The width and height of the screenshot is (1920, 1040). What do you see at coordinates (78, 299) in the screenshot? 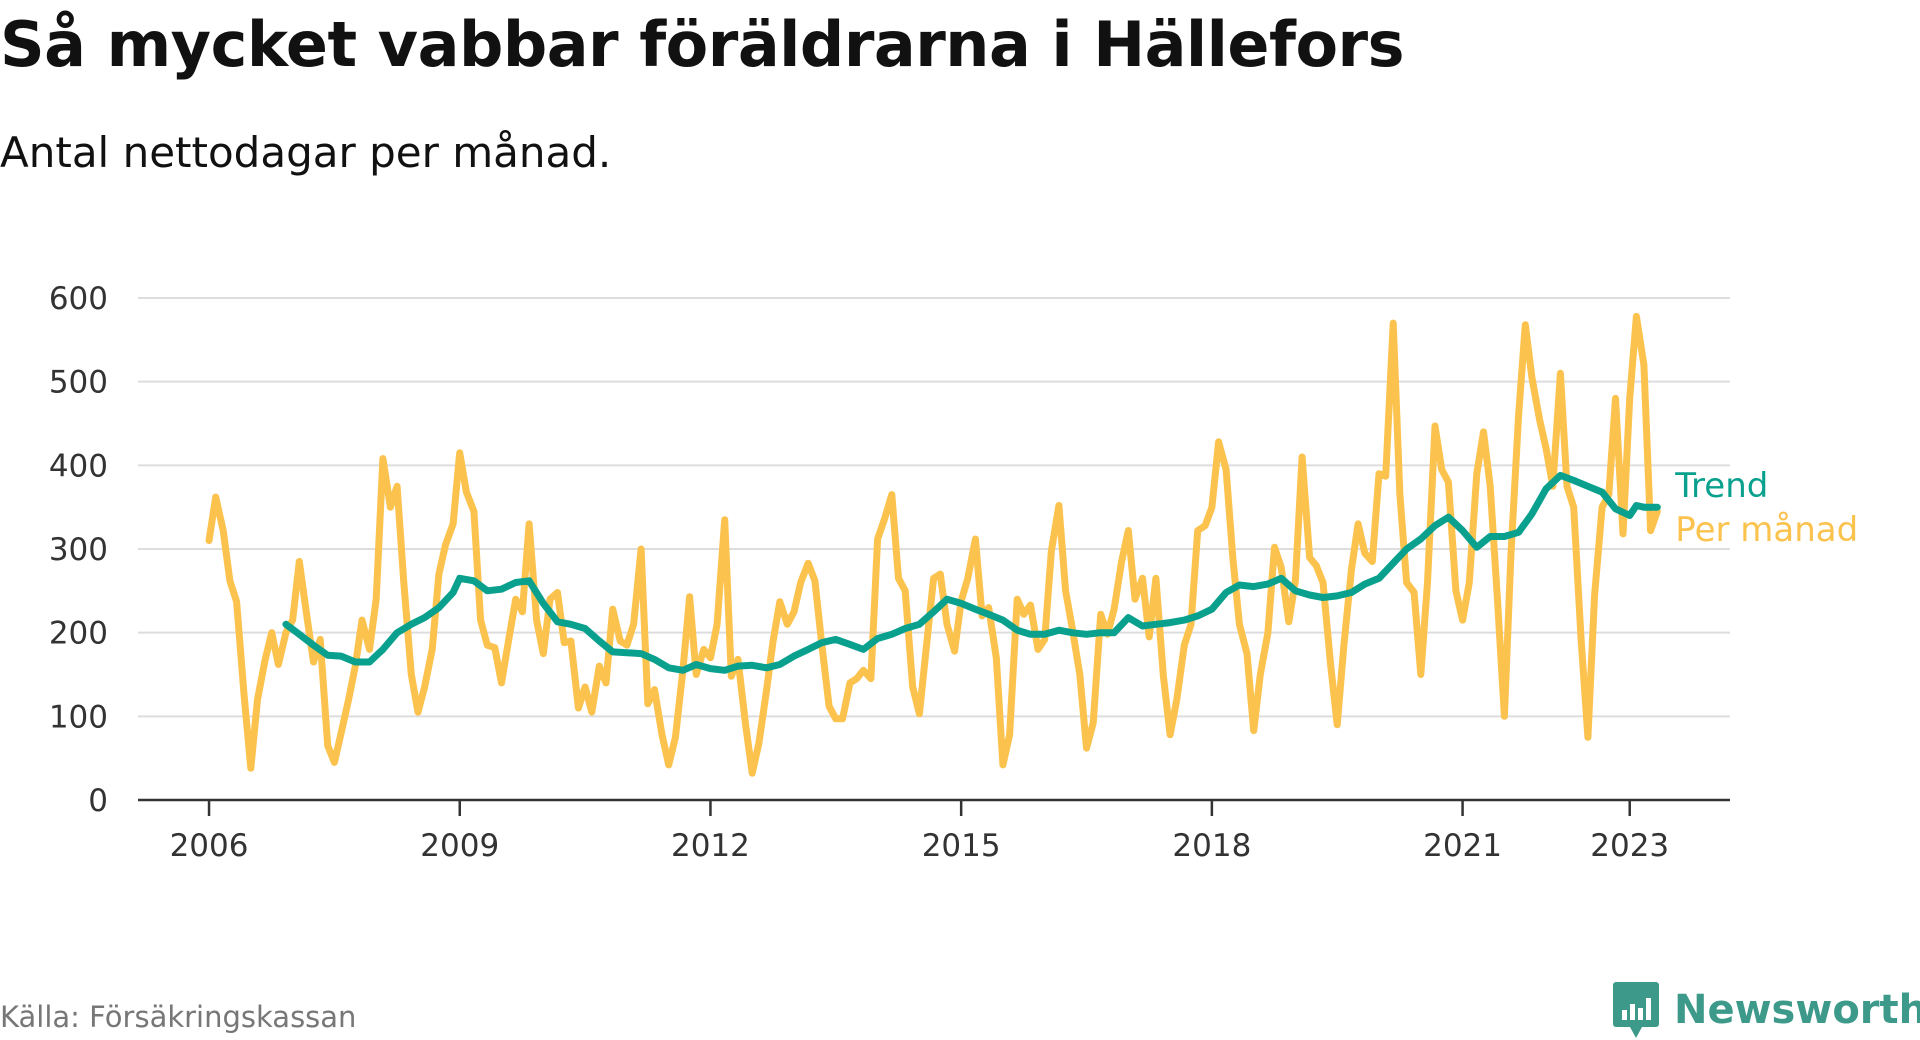
I see `y-tick-label: 600` at bounding box center [78, 299].